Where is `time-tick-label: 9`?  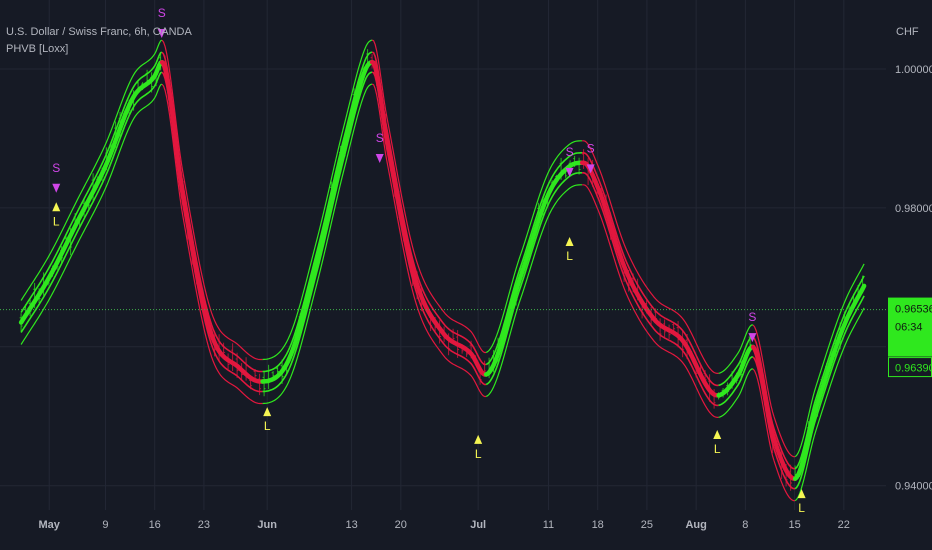 time-tick-label: 9 is located at coordinates (105, 525).